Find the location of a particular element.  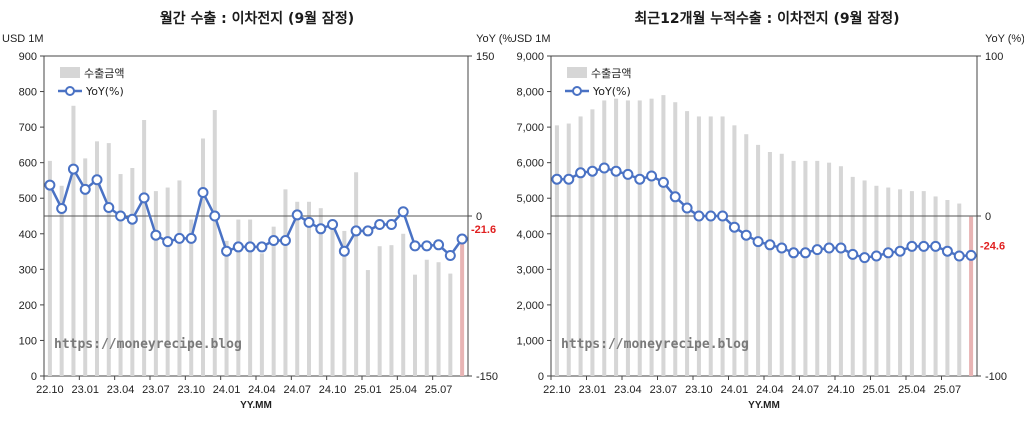

x-tick-label: 23.07 is located at coordinates (156, 390).